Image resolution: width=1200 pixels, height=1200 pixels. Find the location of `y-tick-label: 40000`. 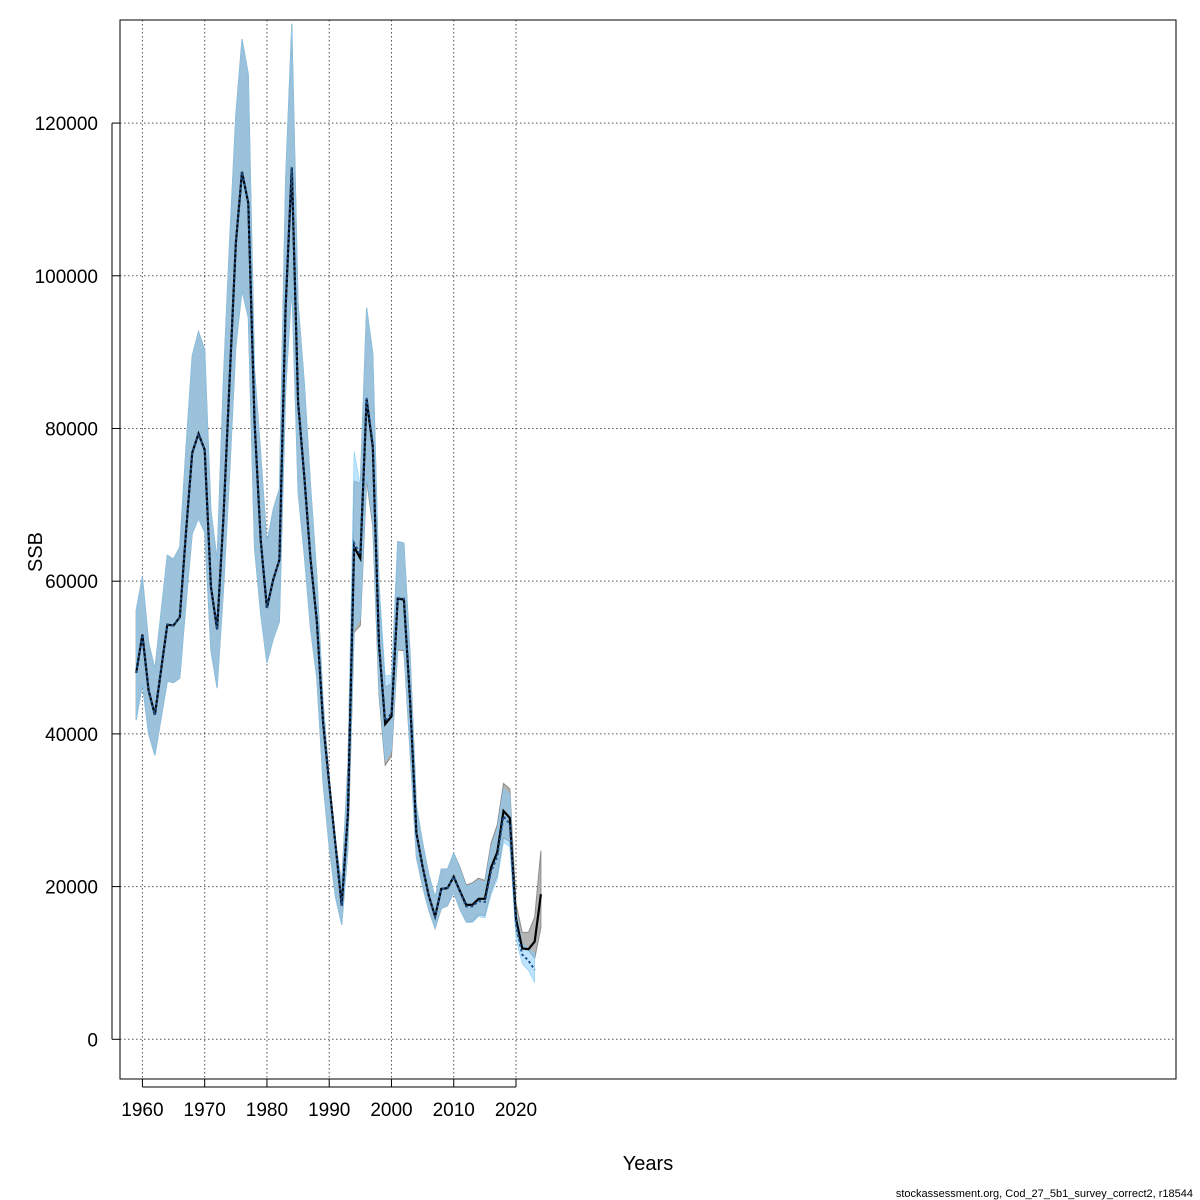

y-tick-label: 40000 is located at coordinates (71, 735).